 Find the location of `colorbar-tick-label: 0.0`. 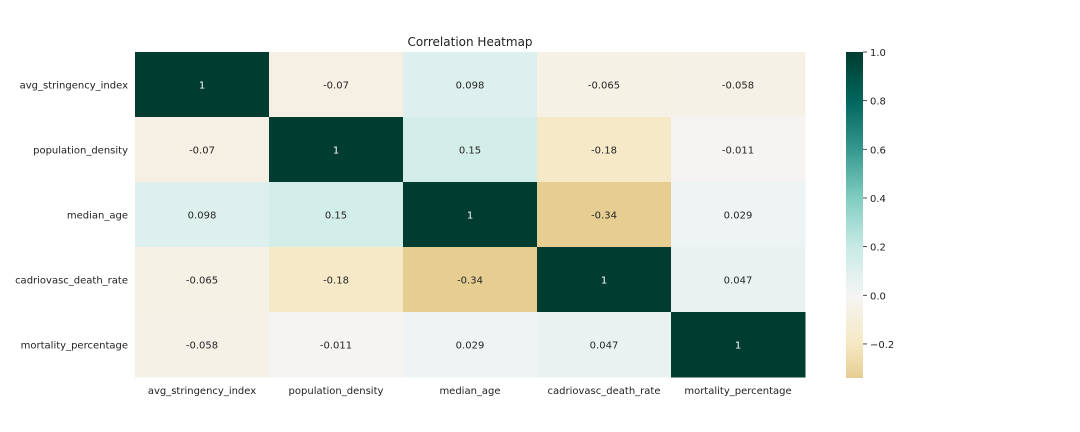

colorbar-tick-label: 0.0 is located at coordinates (878, 296).